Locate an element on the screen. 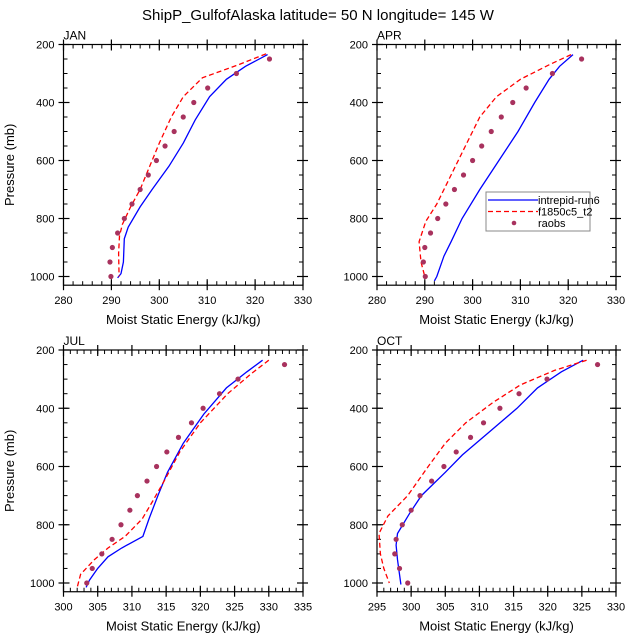 The image size is (631, 640). x-tick-label: 280 is located at coordinates (377, 301).